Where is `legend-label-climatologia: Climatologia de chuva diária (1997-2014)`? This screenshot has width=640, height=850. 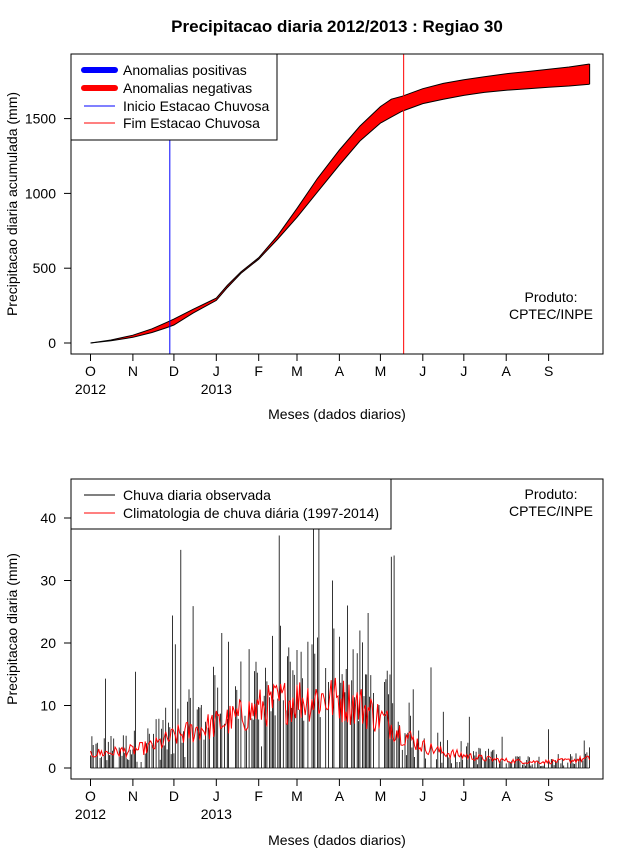
legend-label-climatologia: Climatologia de chuva diária (1997-2014) is located at coordinates (251, 513).